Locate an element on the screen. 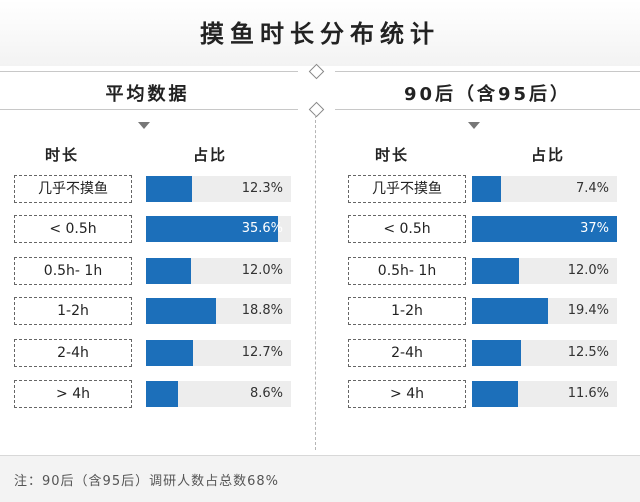 This screenshot has height=502, width=640. right-value-label: 19.4% is located at coordinates (588, 310).